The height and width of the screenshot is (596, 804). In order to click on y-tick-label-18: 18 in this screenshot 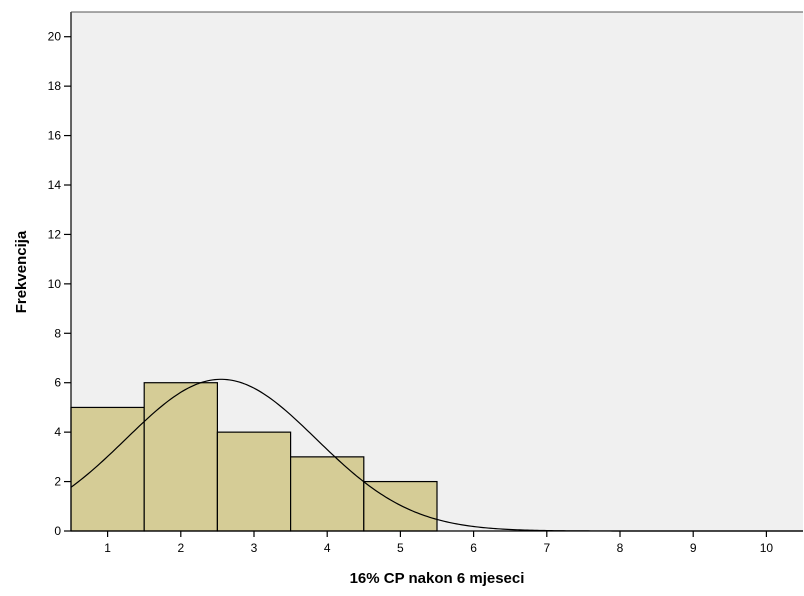, I will do `click(55, 86)`.